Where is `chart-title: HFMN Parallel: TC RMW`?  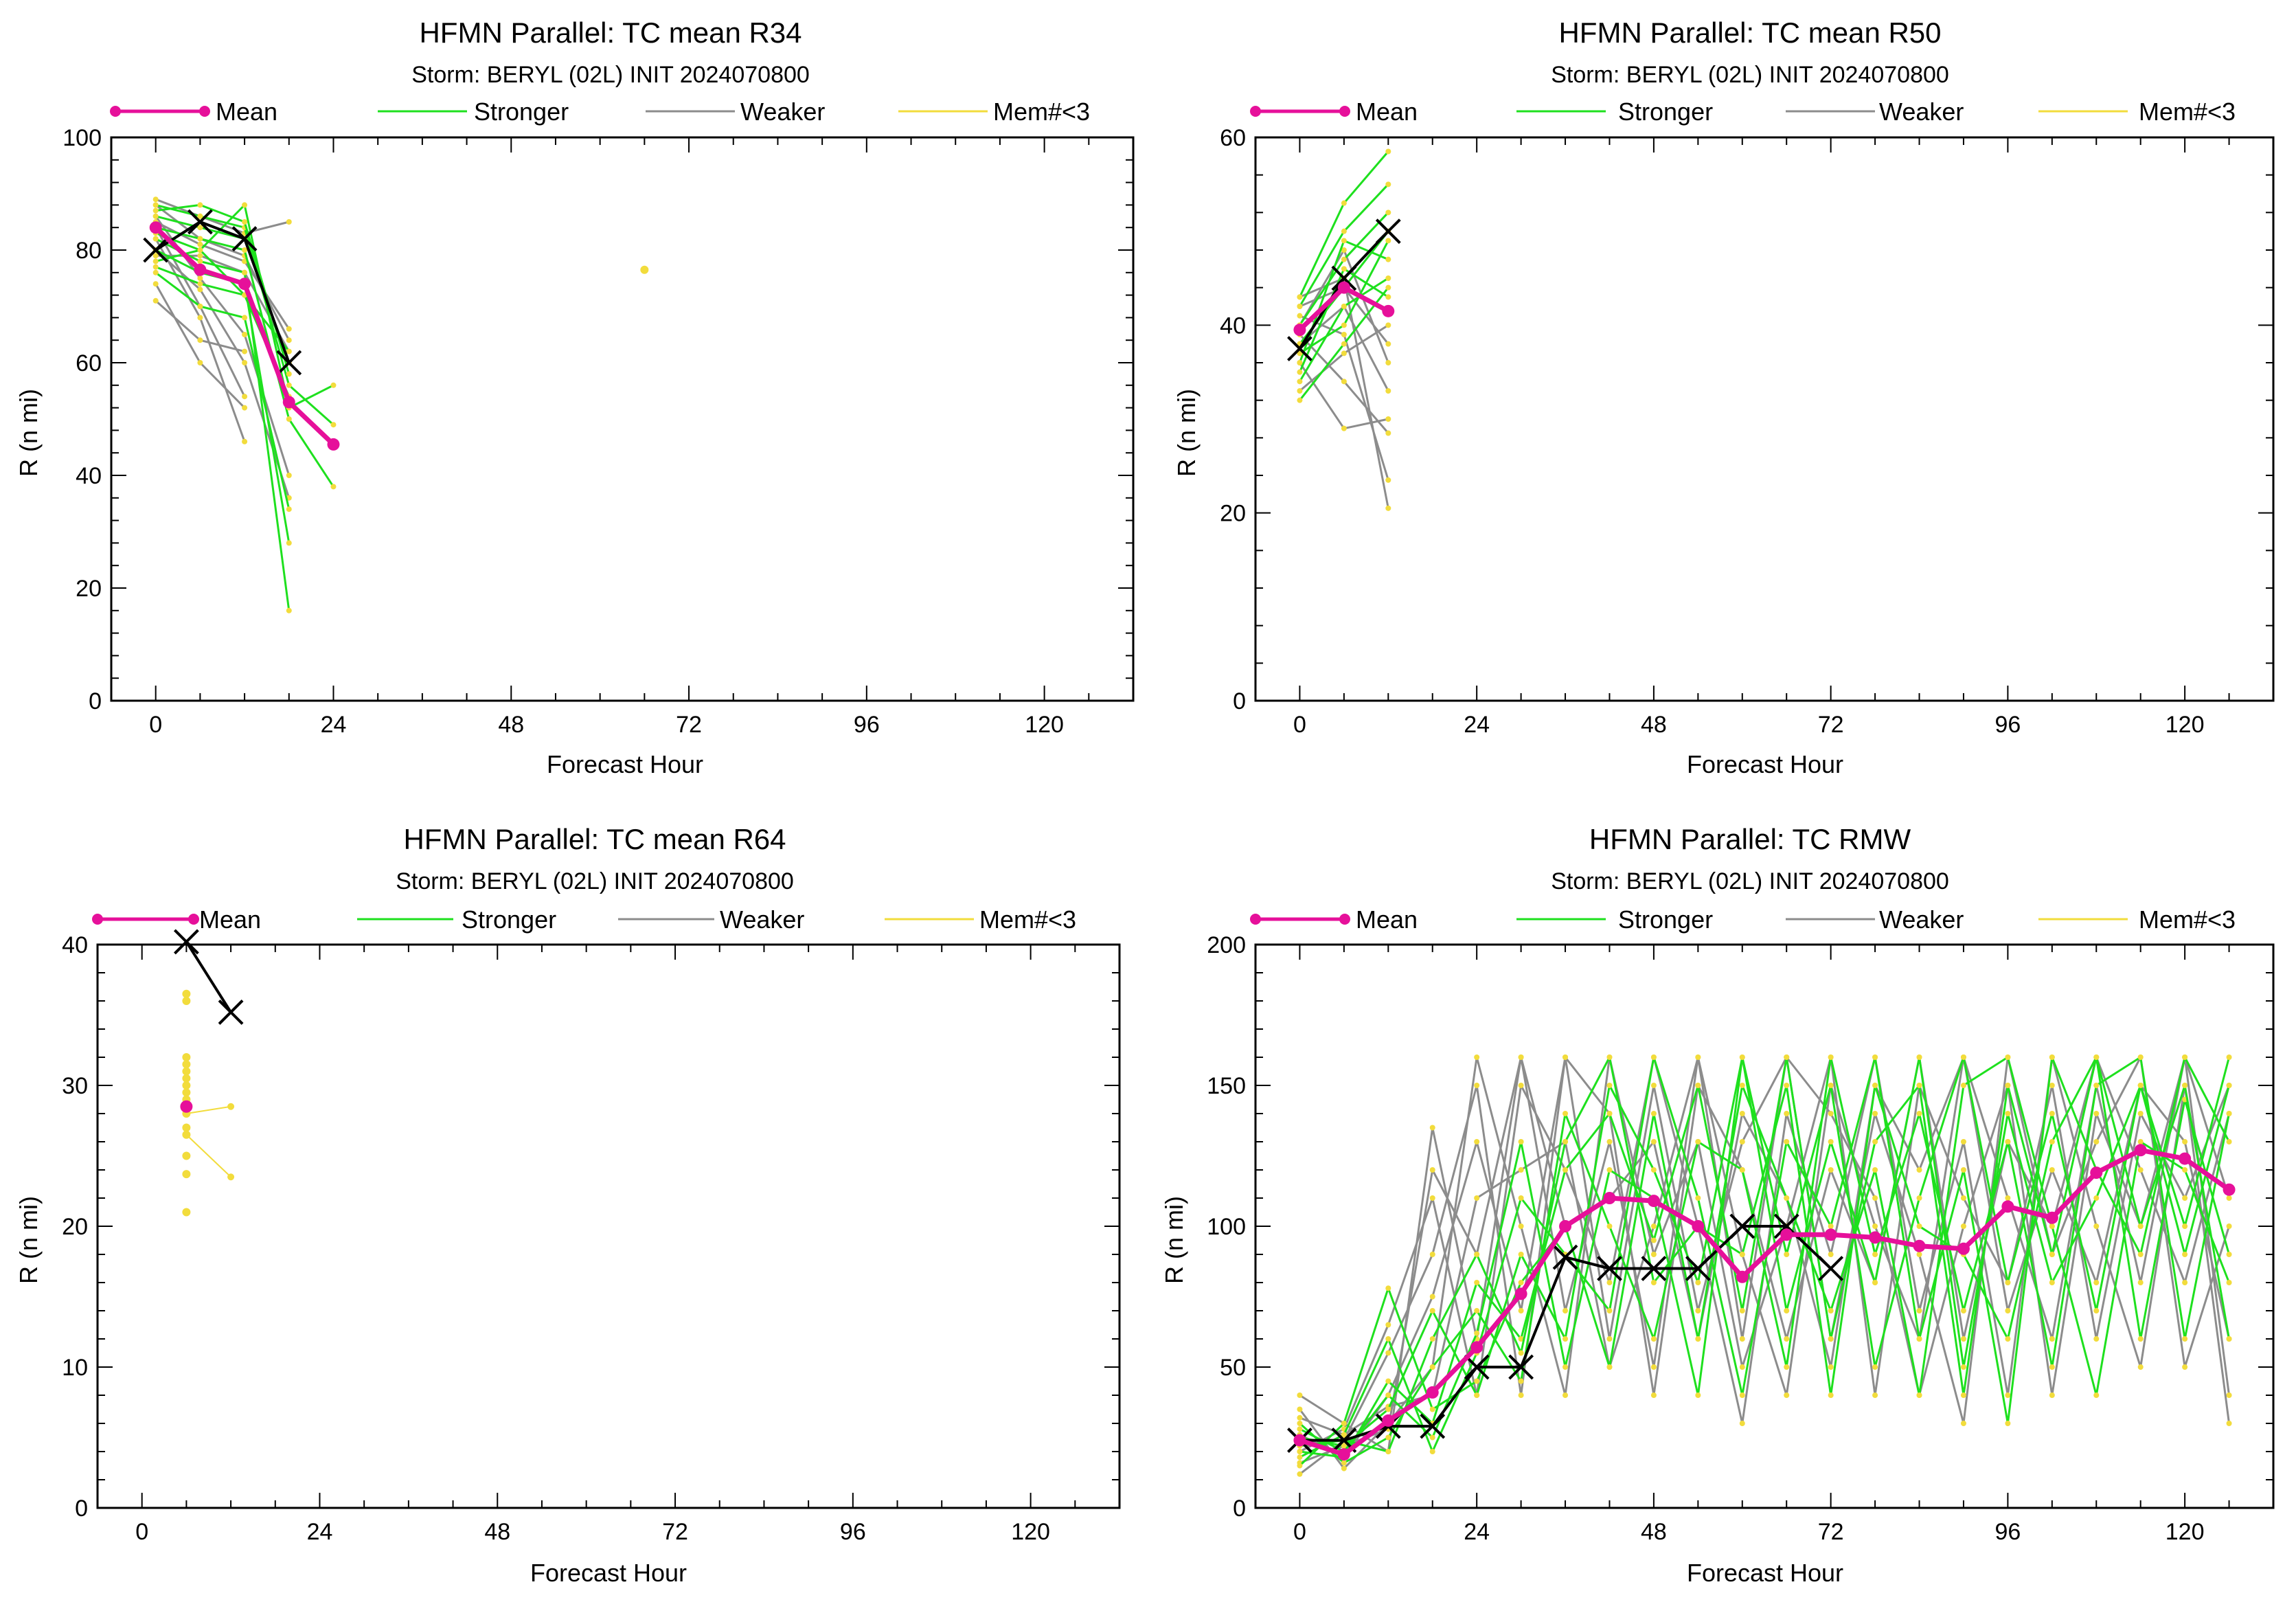
chart-title: HFMN Parallel: TC RMW is located at coordinates (1750, 839).